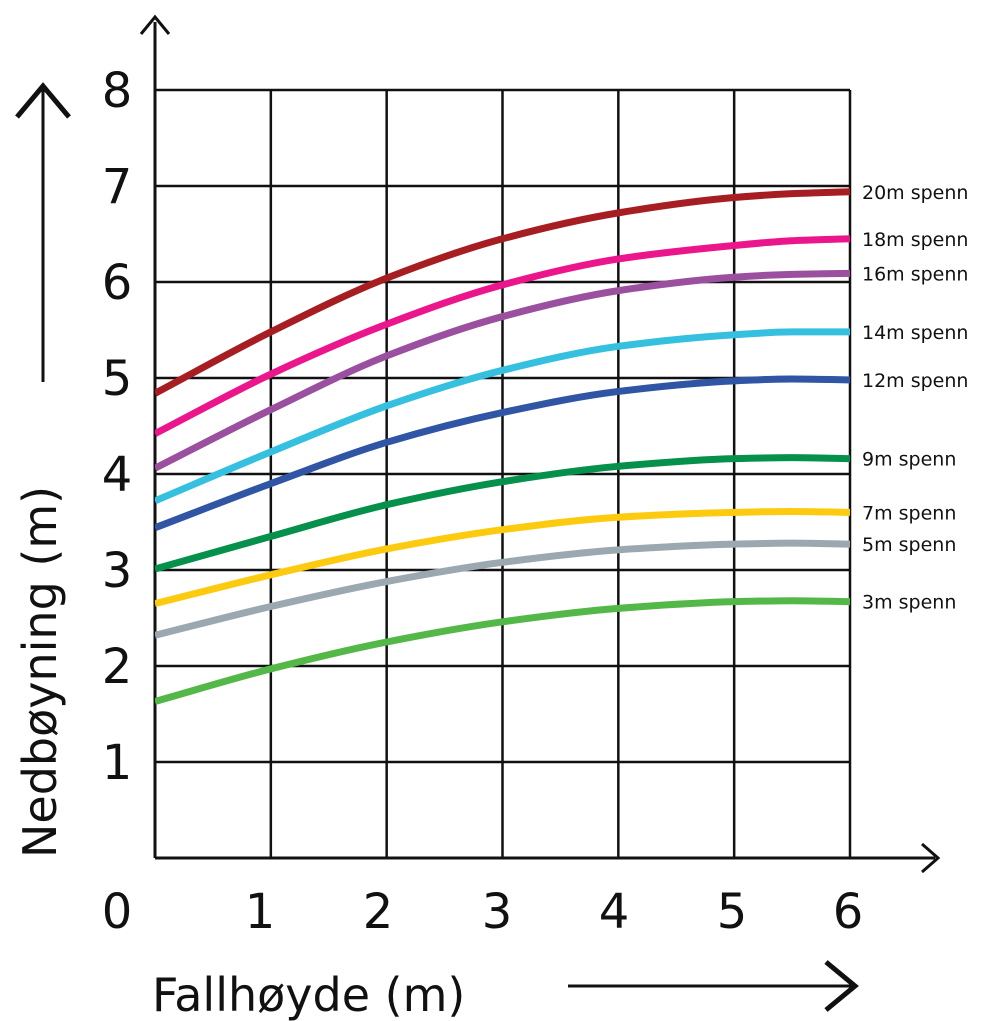 The image size is (990, 1021). What do you see at coordinates (614, 912) in the screenshot?
I see `x-tick-label: 4` at bounding box center [614, 912].